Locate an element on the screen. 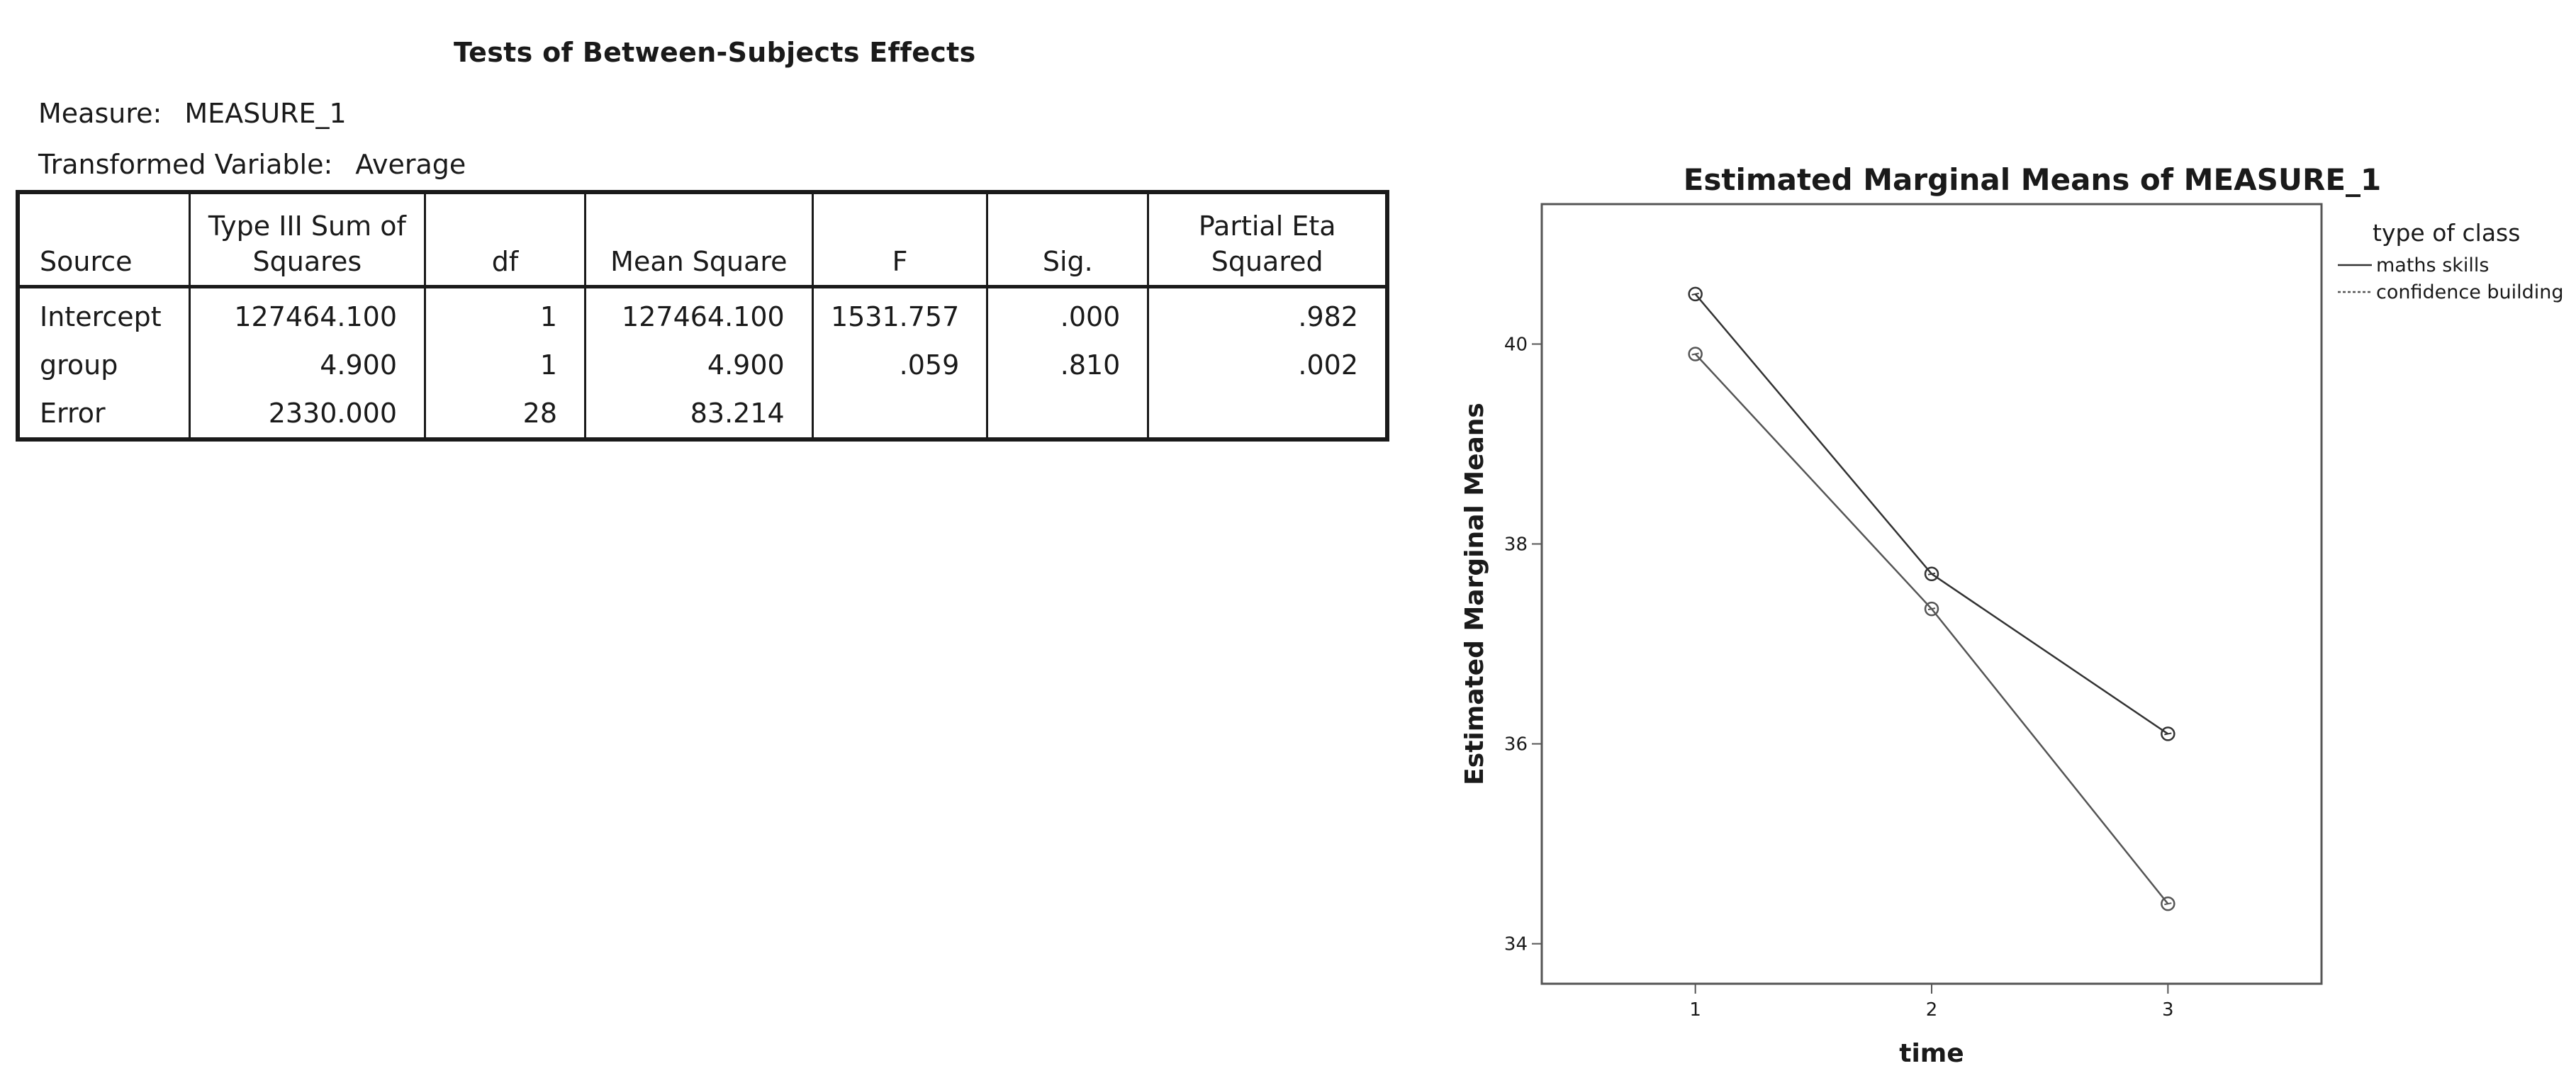 Image resolution: width=2576 pixels, height=1078 pixels. cell-partial-eta-squared: .002 is located at coordinates (1267, 365).